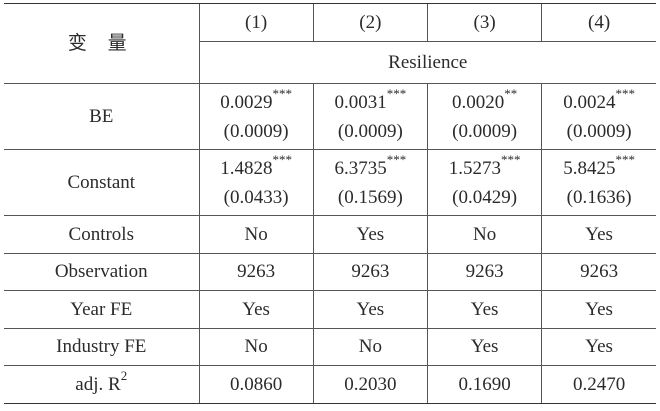 This screenshot has width=660, height=411. I want to click on table-row-adj-r2: adj. R2 0.0860 0.2030 0.1690 0.2470, so click(330, 384).